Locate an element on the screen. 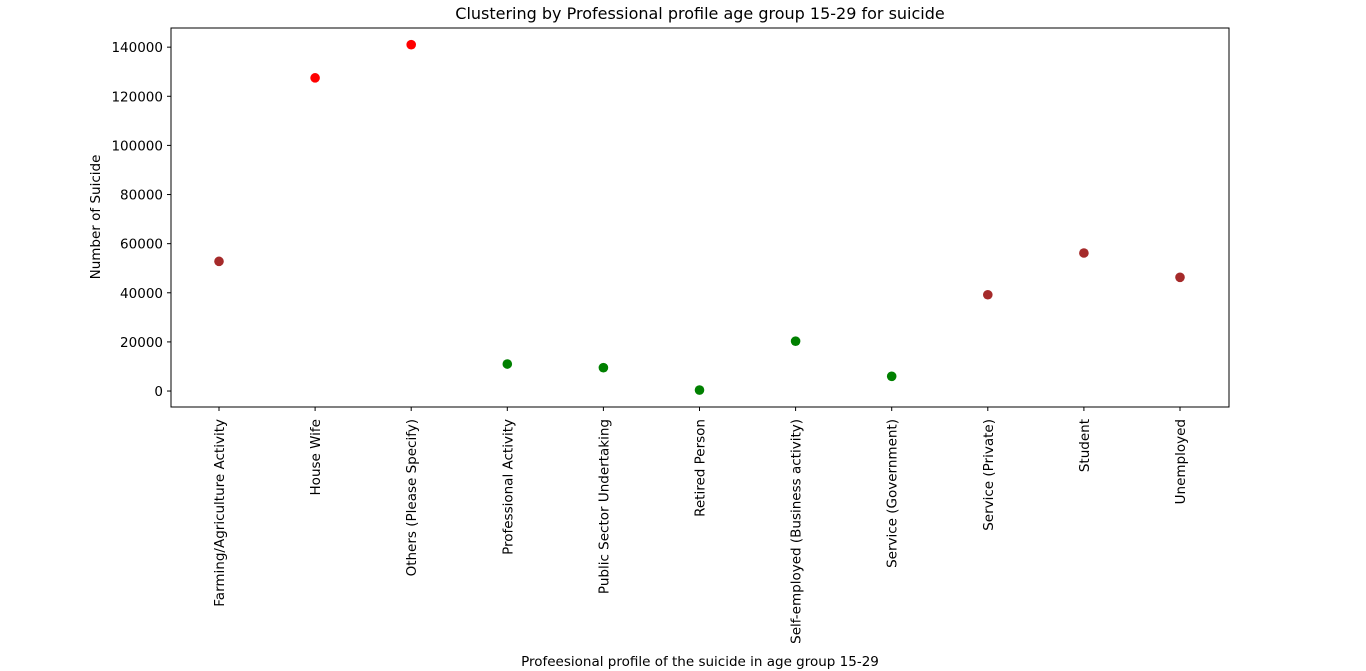 The height and width of the screenshot is (671, 1366). x-tick-label: Public Sector Undertaking is located at coordinates (604, 506).